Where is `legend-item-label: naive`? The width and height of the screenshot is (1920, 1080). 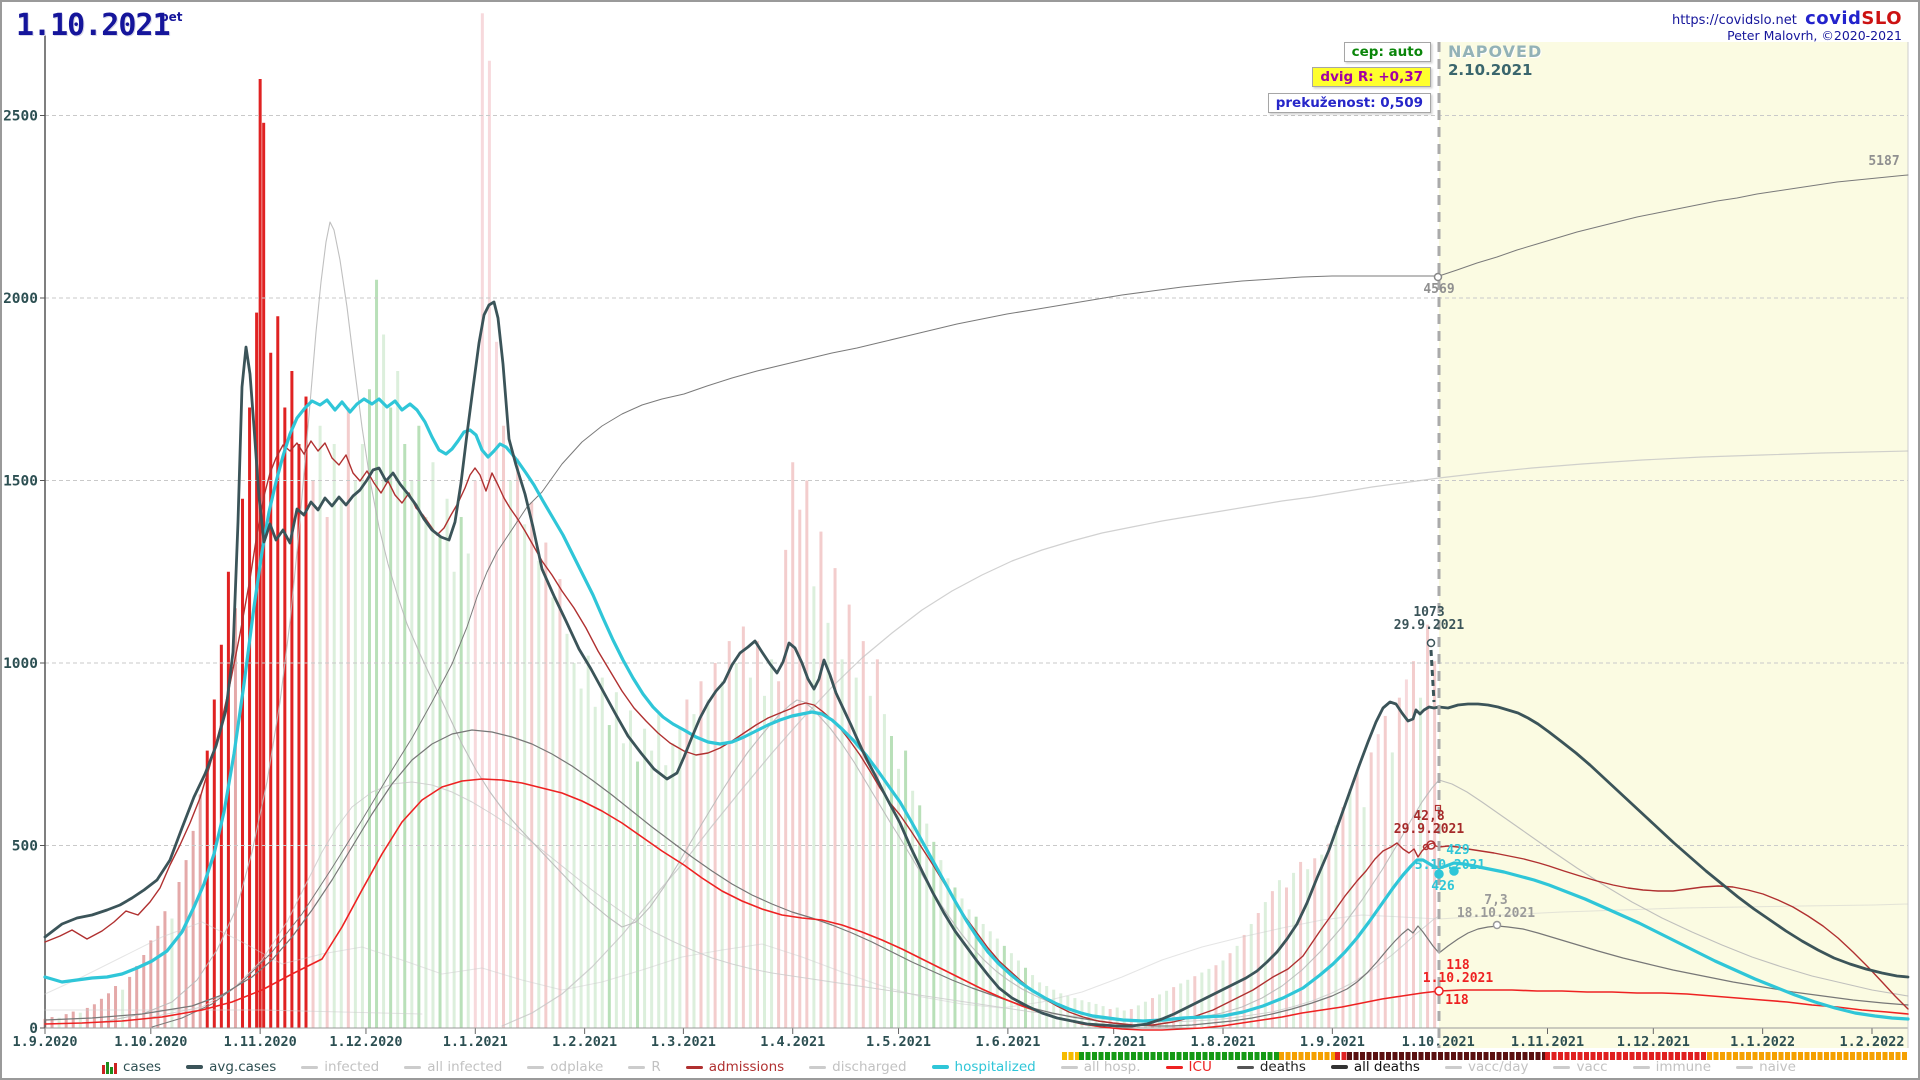 legend-item-label: naive is located at coordinates (1777, 1067).